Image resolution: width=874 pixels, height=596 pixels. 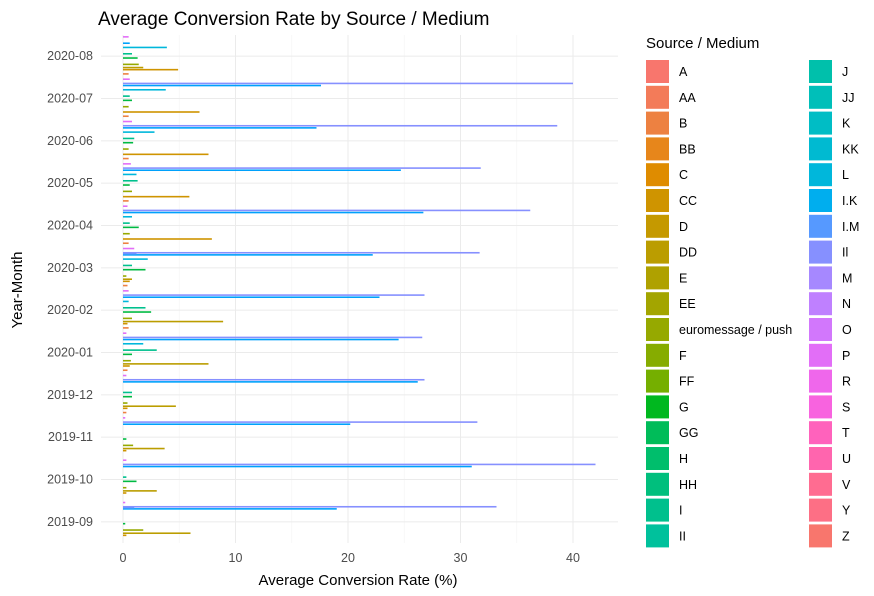 What do you see at coordinates (126, 37) in the screenshot?
I see `bar-2020-08-Z` at bounding box center [126, 37].